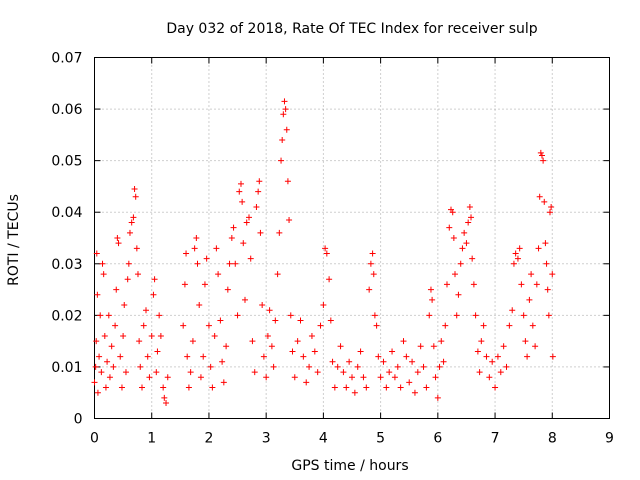 This screenshot has height=480, width=640. Describe the element at coordinates (609, 439) in the screenshot. I see `x-tick-label: 9` at that location.